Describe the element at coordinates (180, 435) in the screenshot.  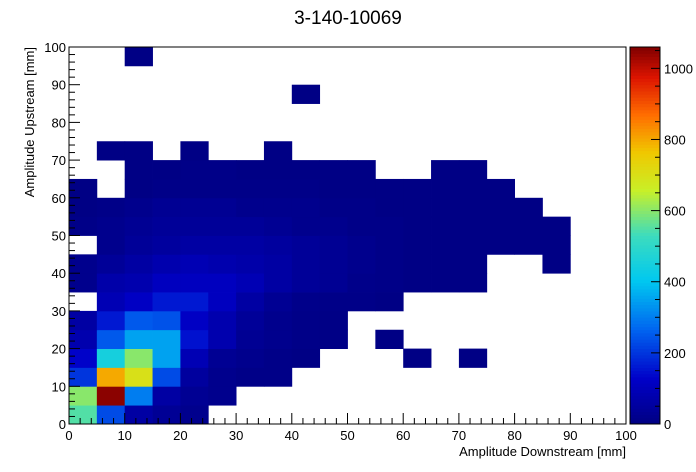
I see `x-tick-label: 20` at that location.